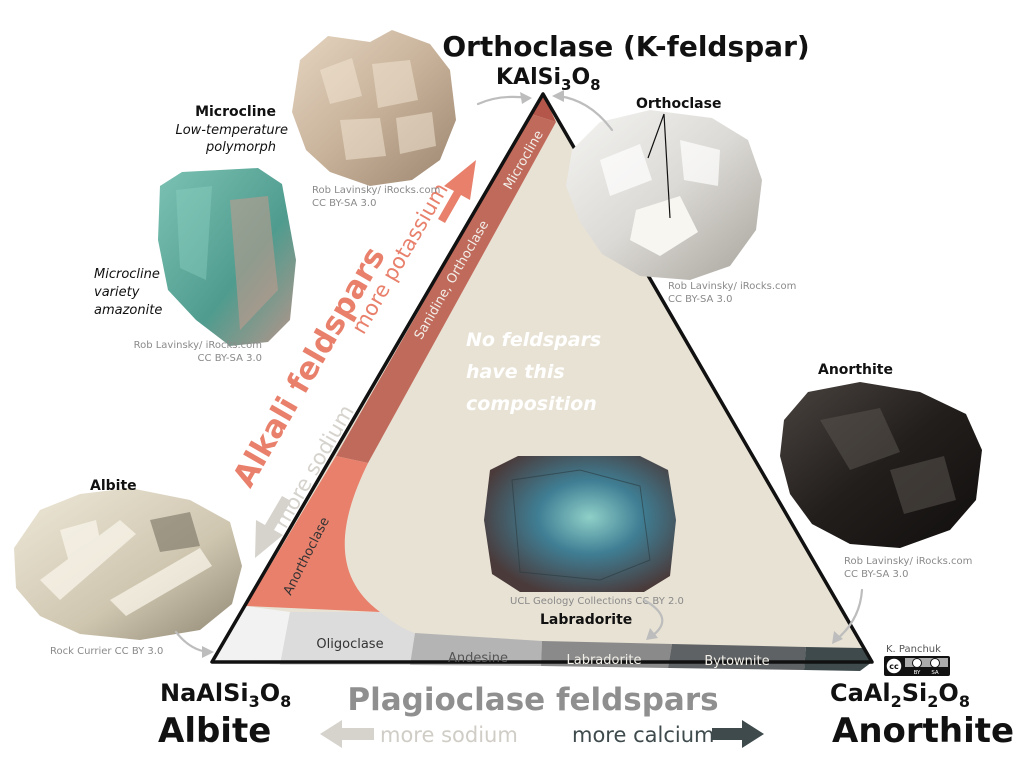  What do you see at coordinates (251, 635) in the screenshot?
I see `field-albite` at bounding box center [251, 635].